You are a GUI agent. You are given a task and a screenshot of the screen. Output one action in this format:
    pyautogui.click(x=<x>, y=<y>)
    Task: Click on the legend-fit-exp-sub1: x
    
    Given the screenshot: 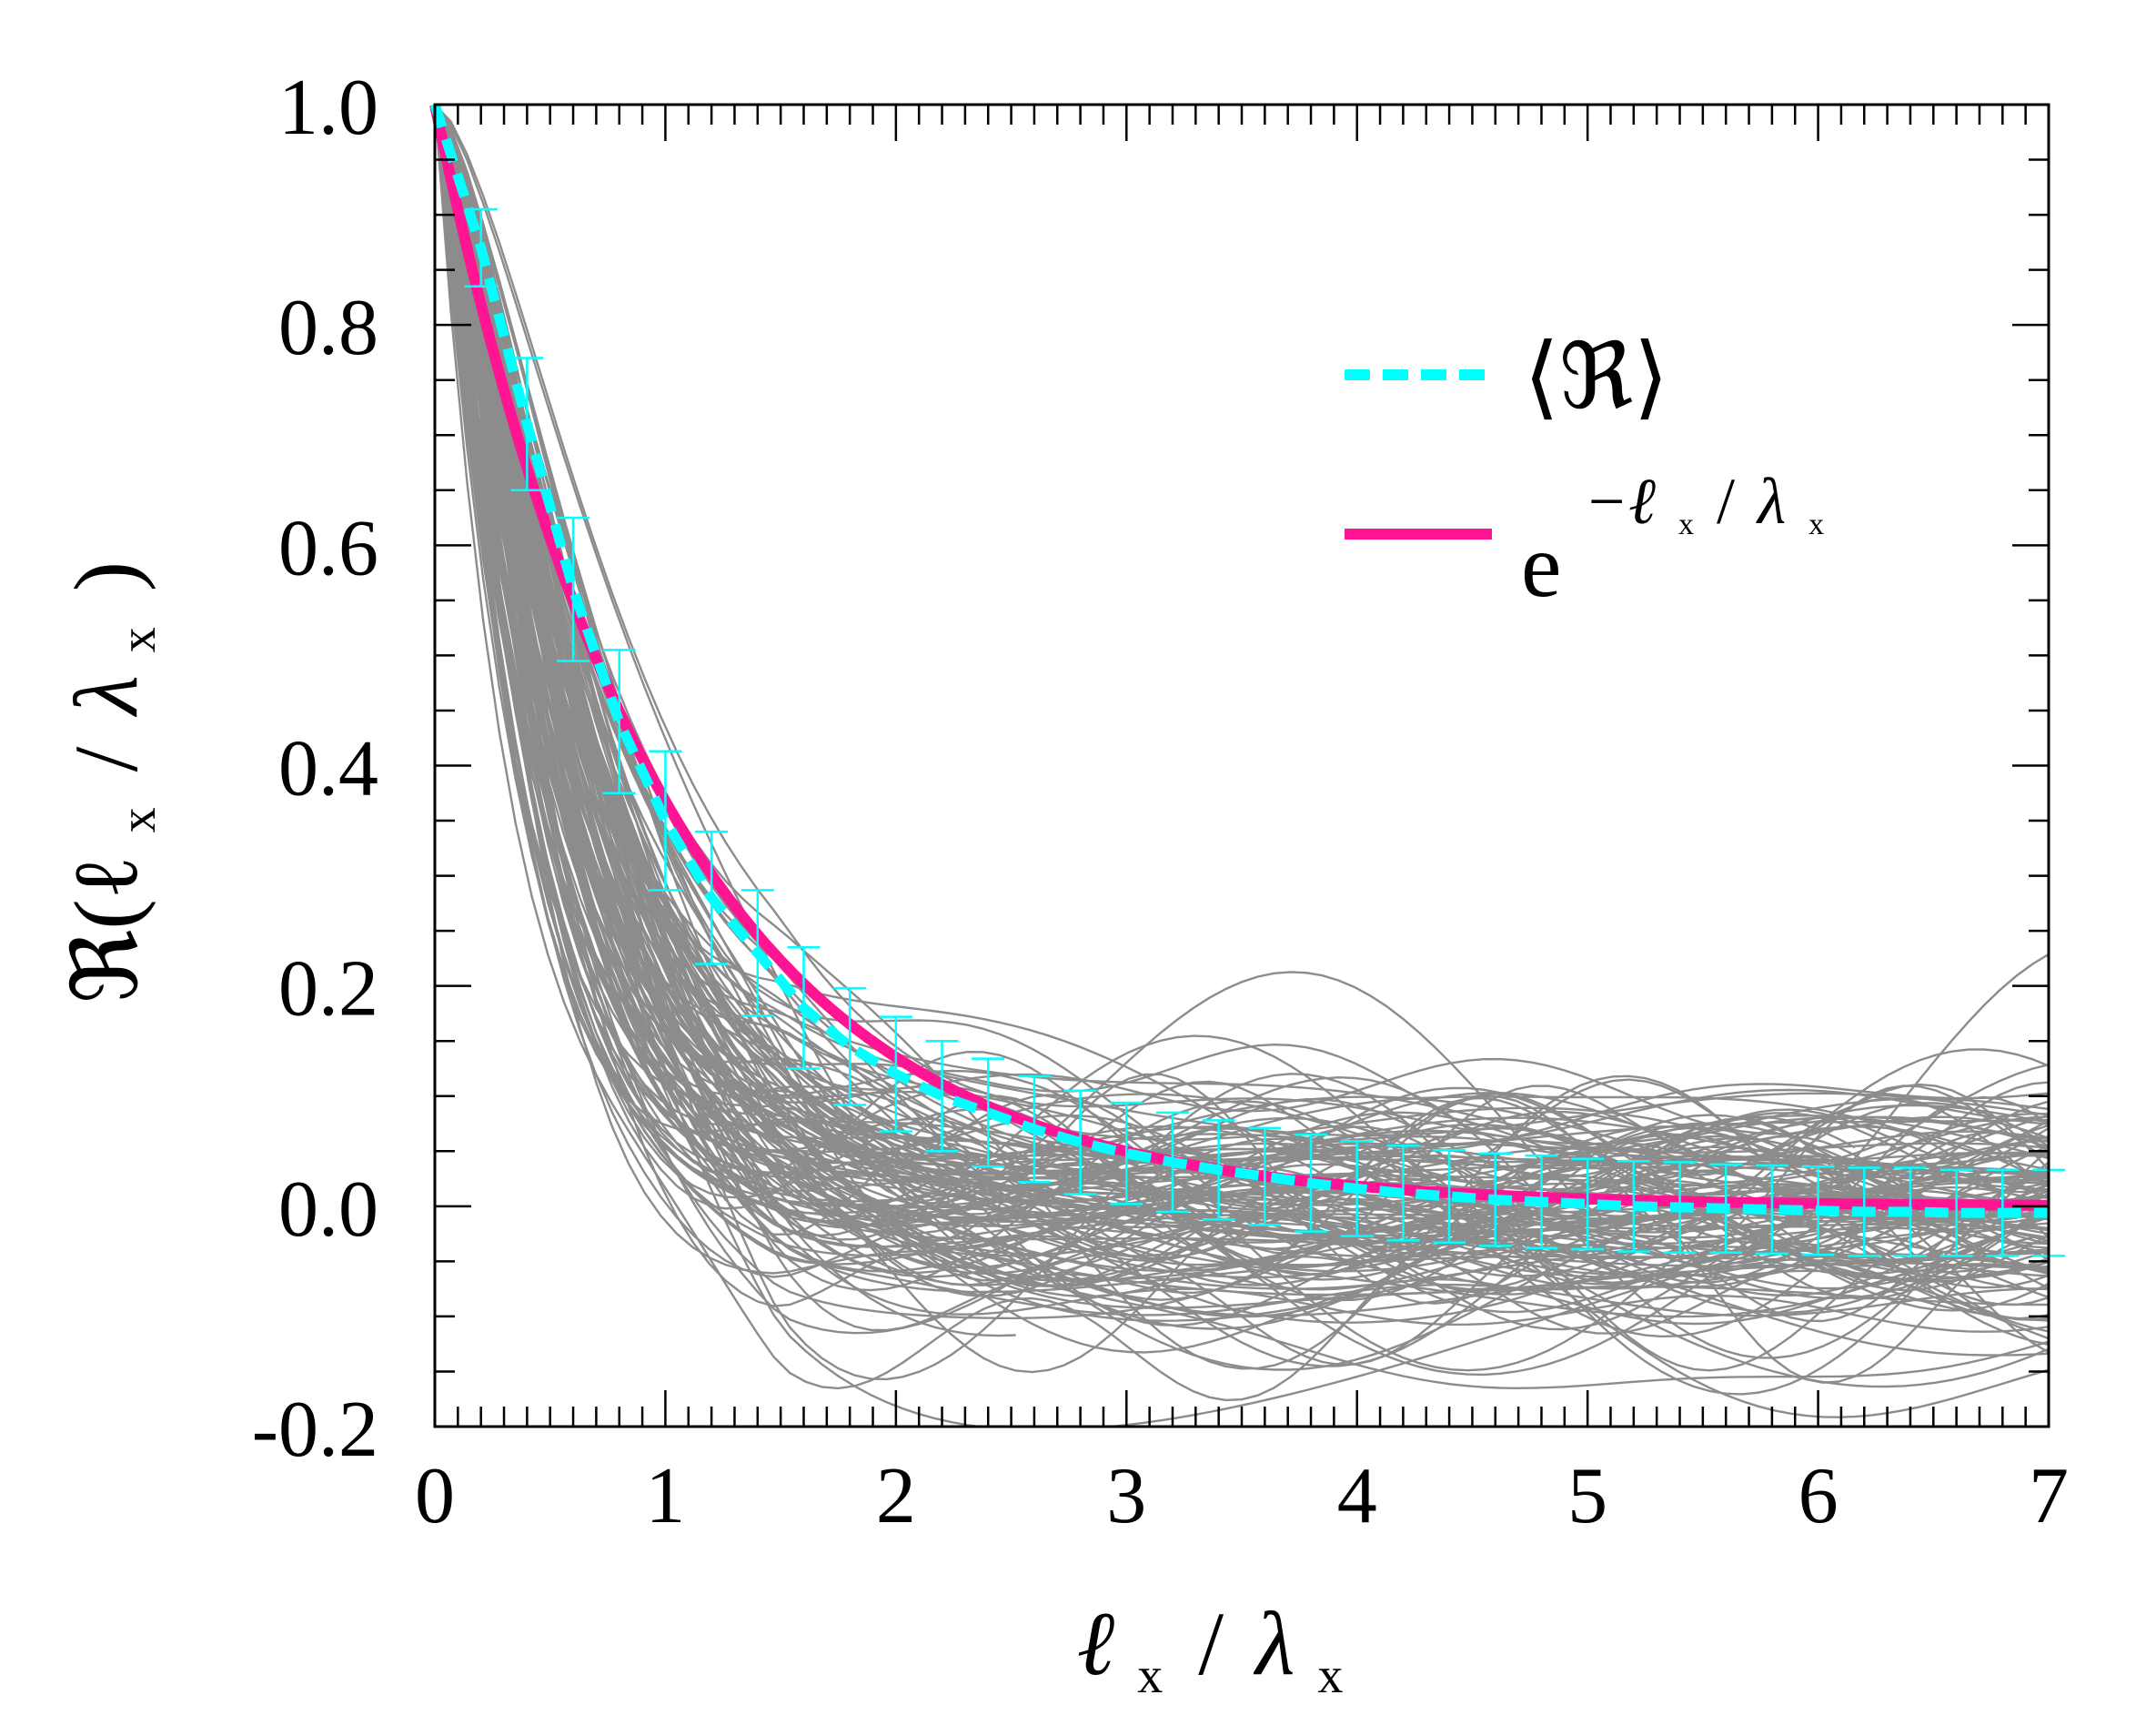 What is the action you would take?
    pyautogui.click(x=1686, y=524)
    